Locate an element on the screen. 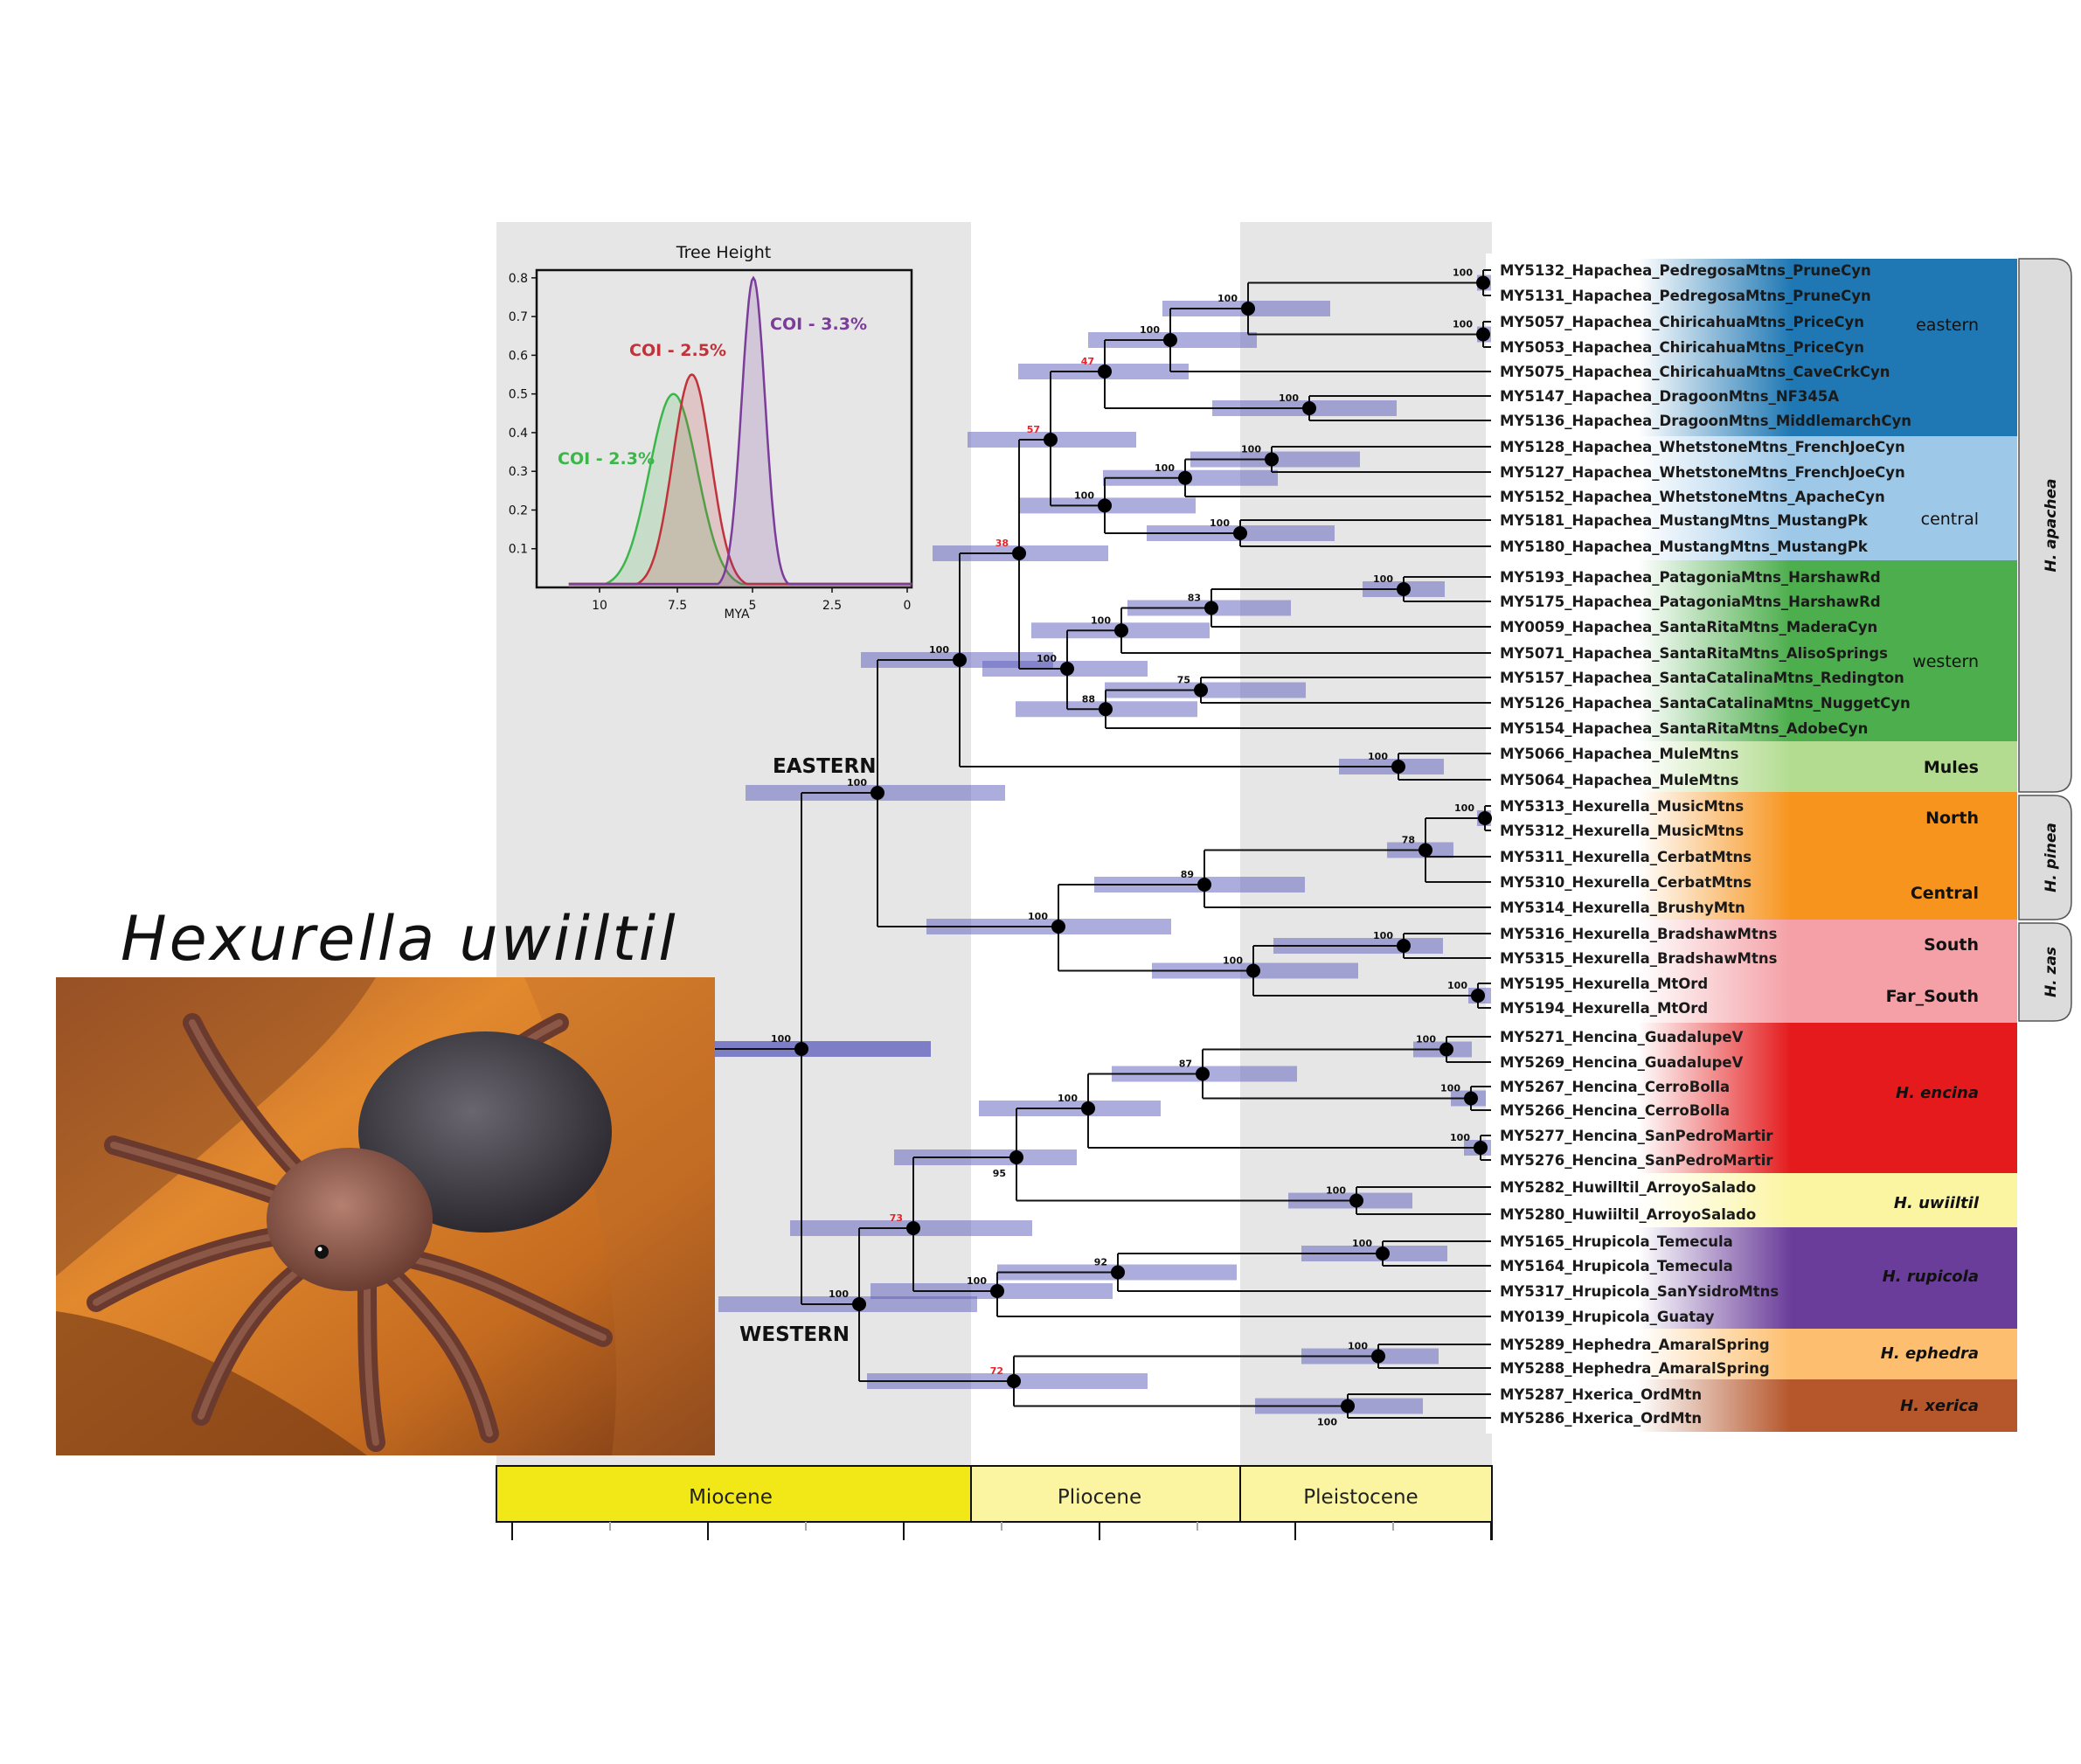 The width and height of the screenshot is (2081, 1764). support-W1a: 83 is located at coordinates (1194, 598).